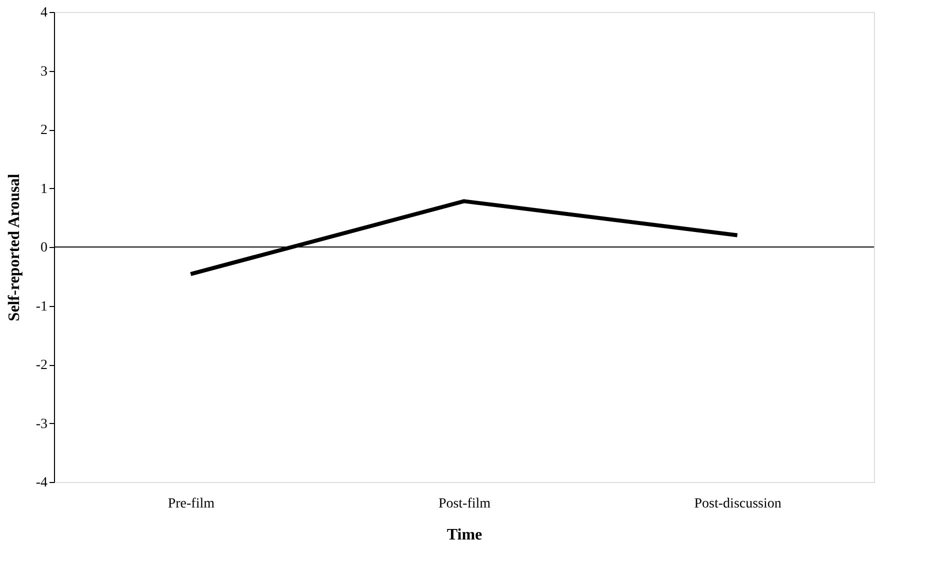  I want to click on x-tick-label: Post-film, so click(464, 504).